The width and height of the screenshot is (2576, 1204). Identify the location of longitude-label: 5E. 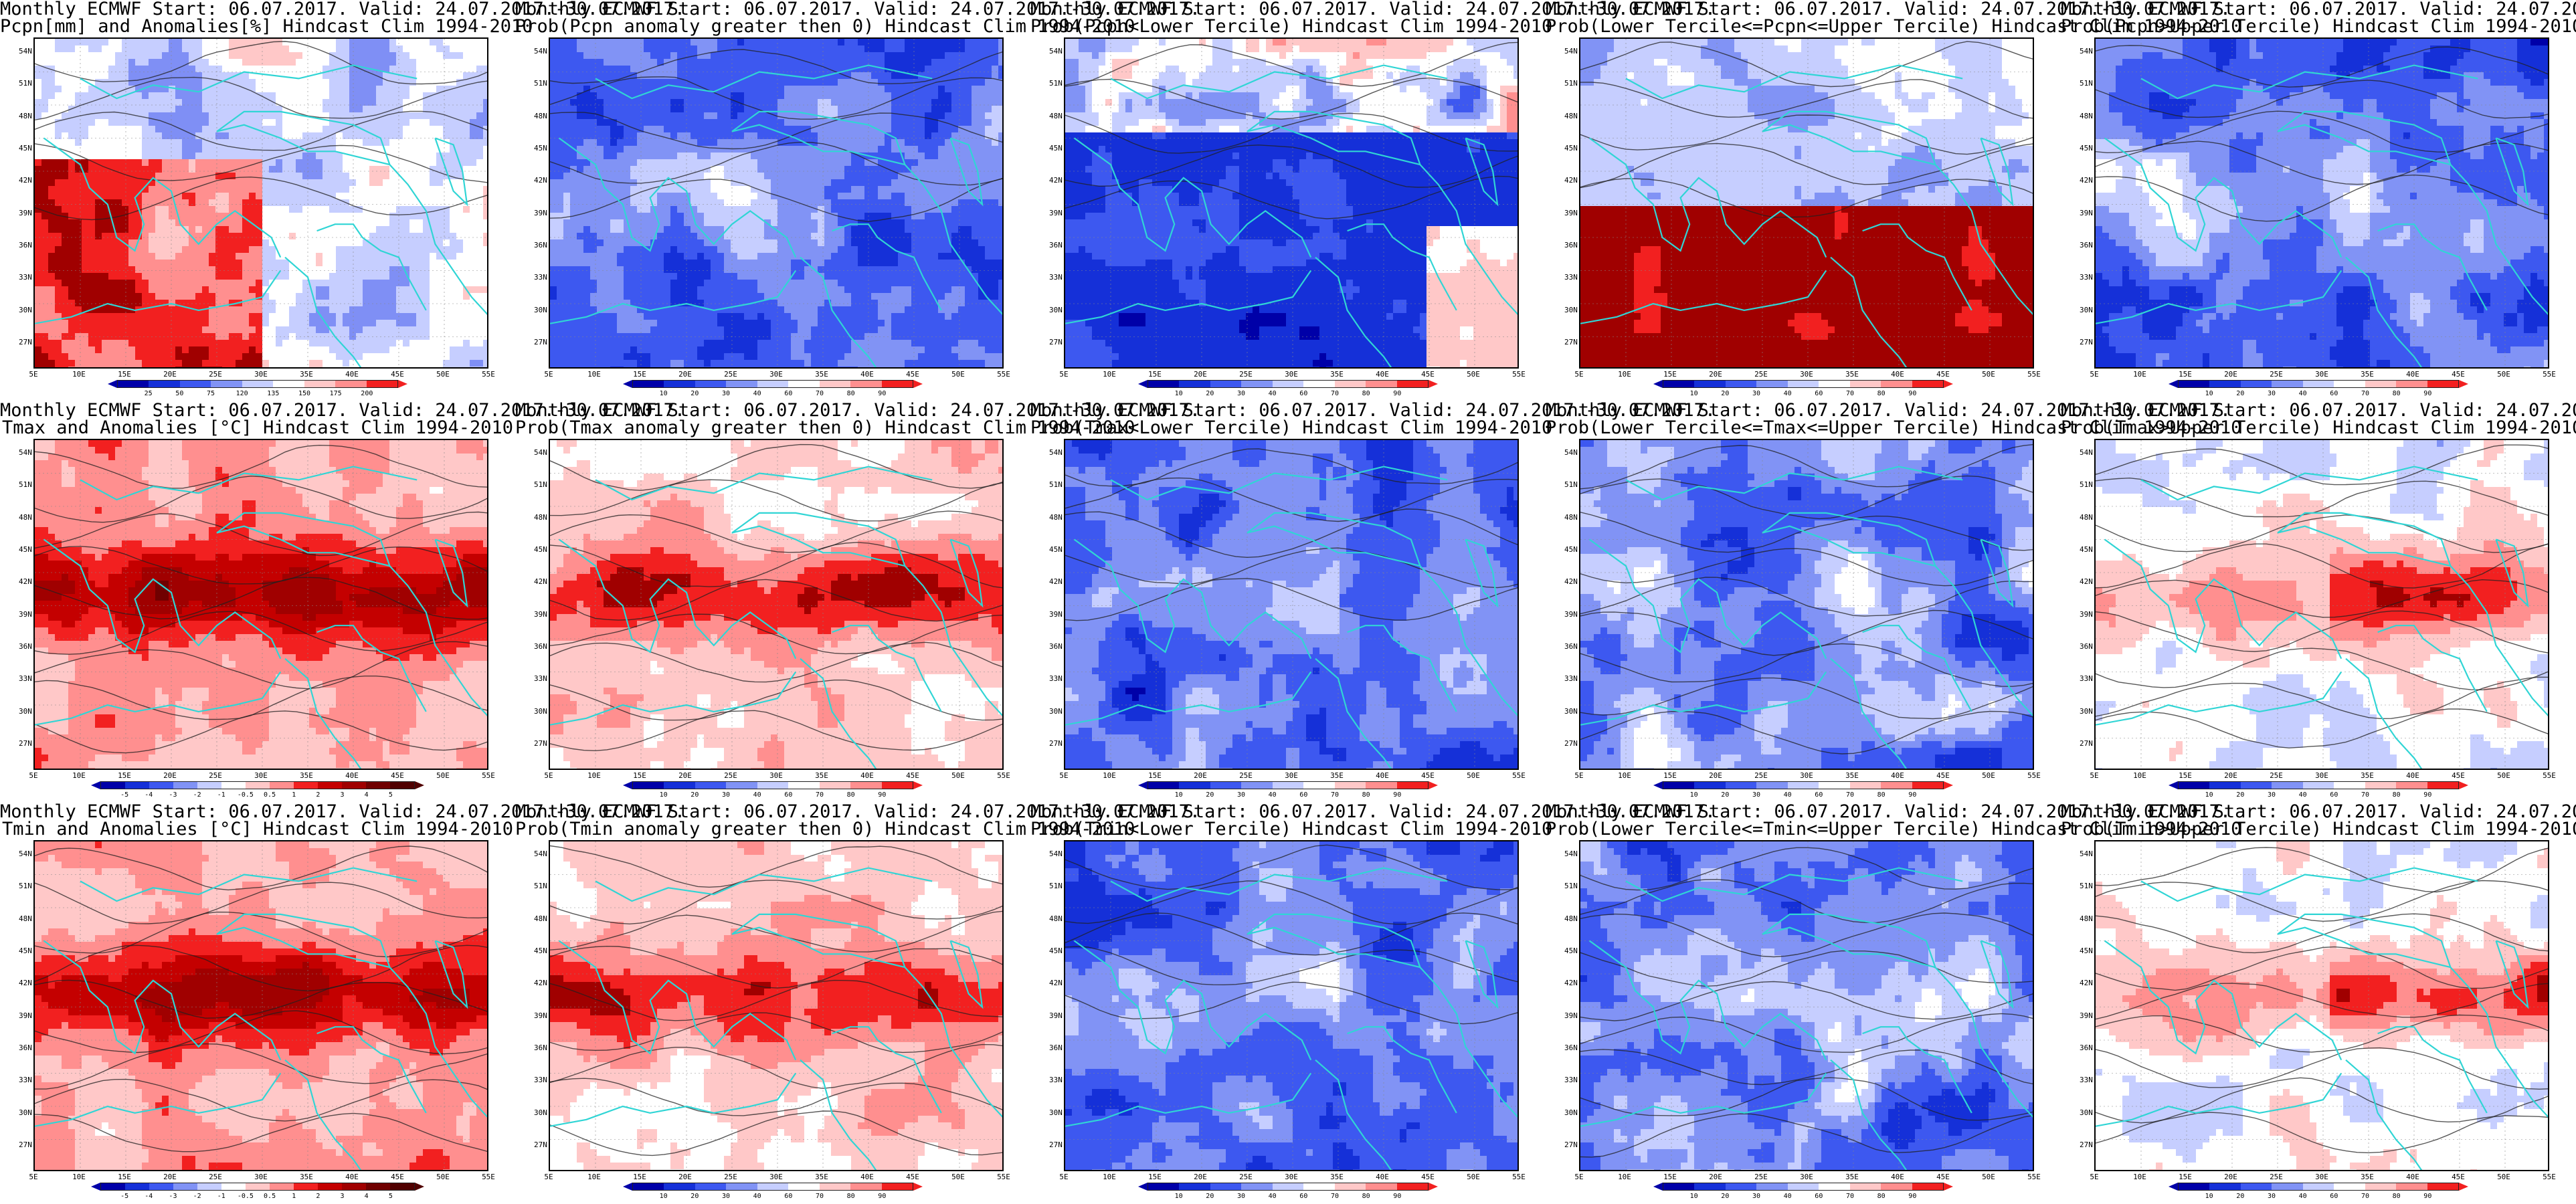
(1578, 775).